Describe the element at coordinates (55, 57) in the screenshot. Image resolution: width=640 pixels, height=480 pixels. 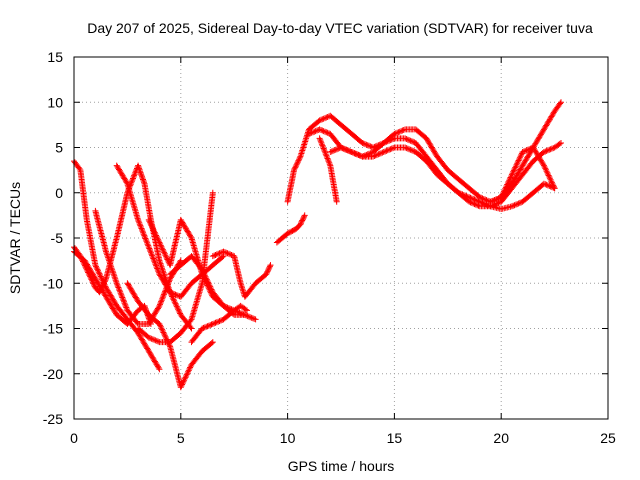
I see `y-tick-label: 15` at that location.